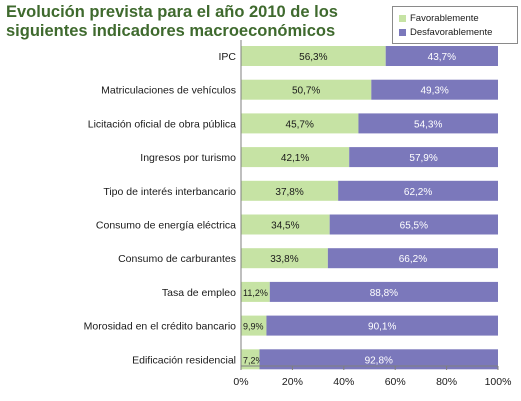 The width and height of the screenshot is (521, 401). I want to click on data-label-favorable: 42,1%, so click(295, 158).